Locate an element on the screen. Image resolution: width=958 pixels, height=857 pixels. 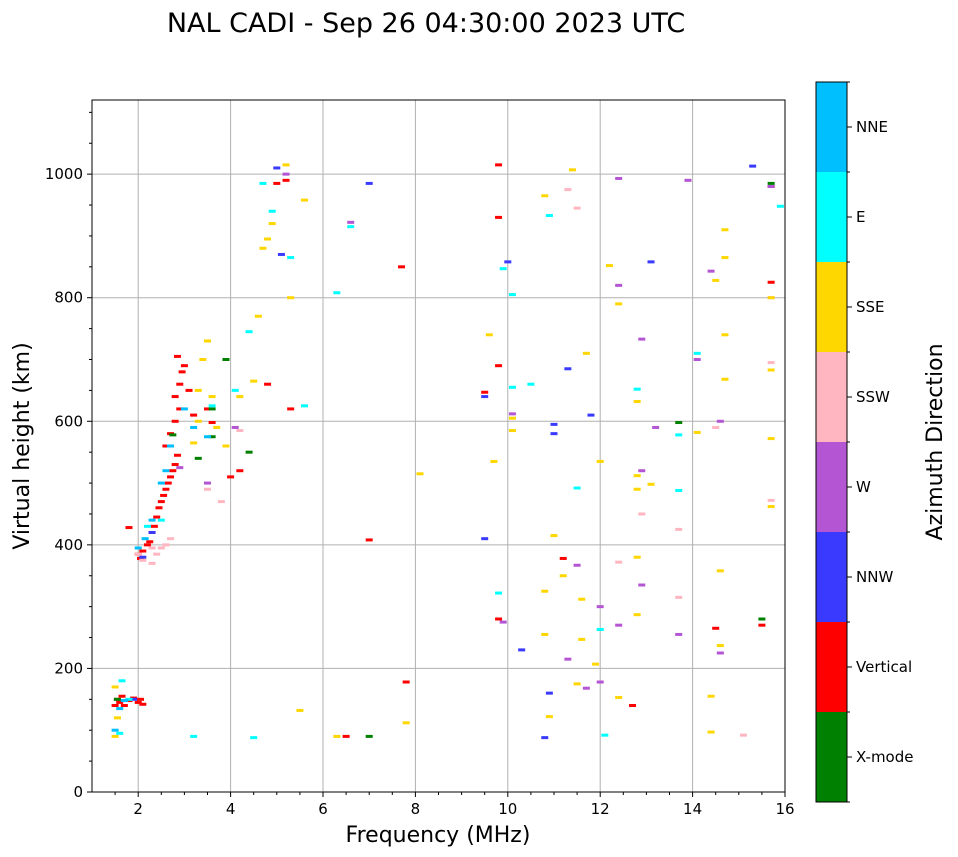
y-axis-label: Virtual height (km) is located at coordinates (22, 445).